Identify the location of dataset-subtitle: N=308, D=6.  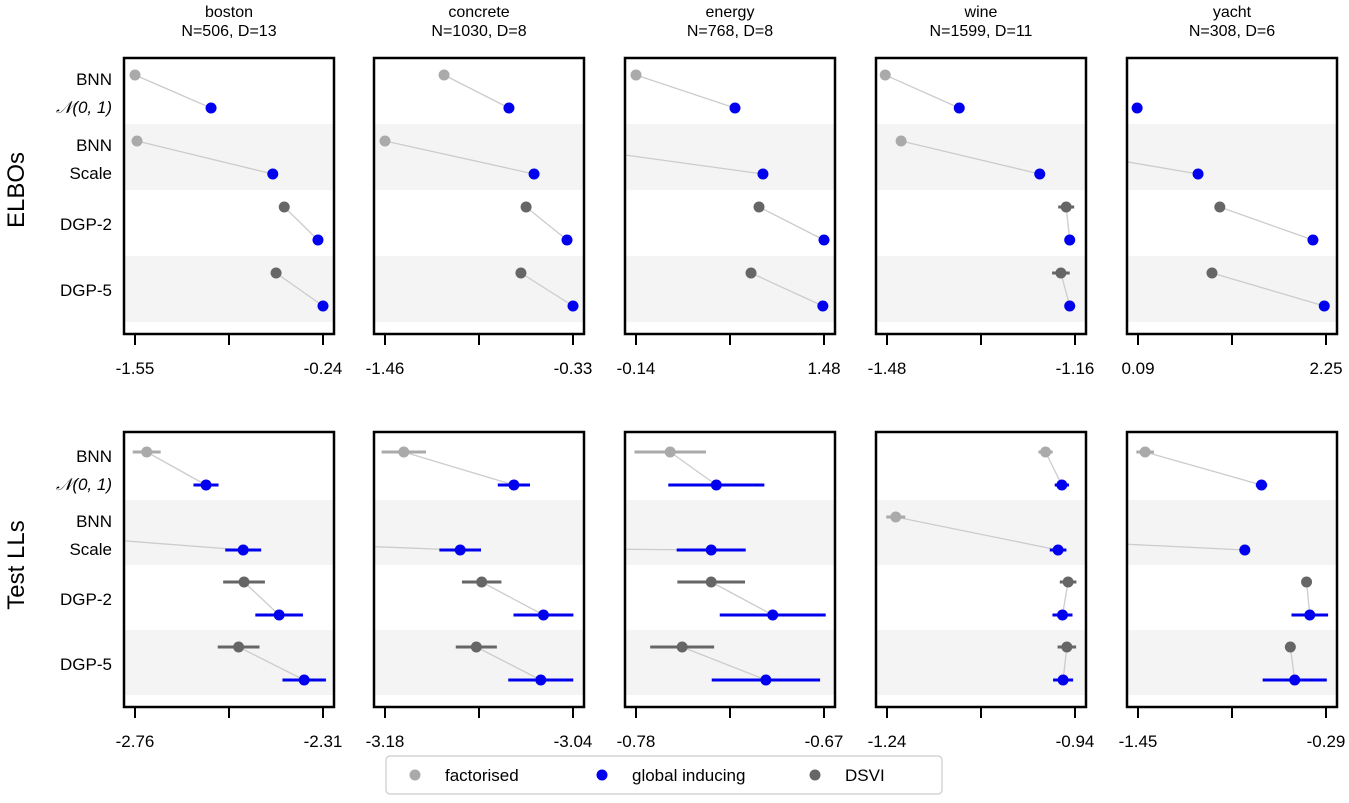
(1232, 31).